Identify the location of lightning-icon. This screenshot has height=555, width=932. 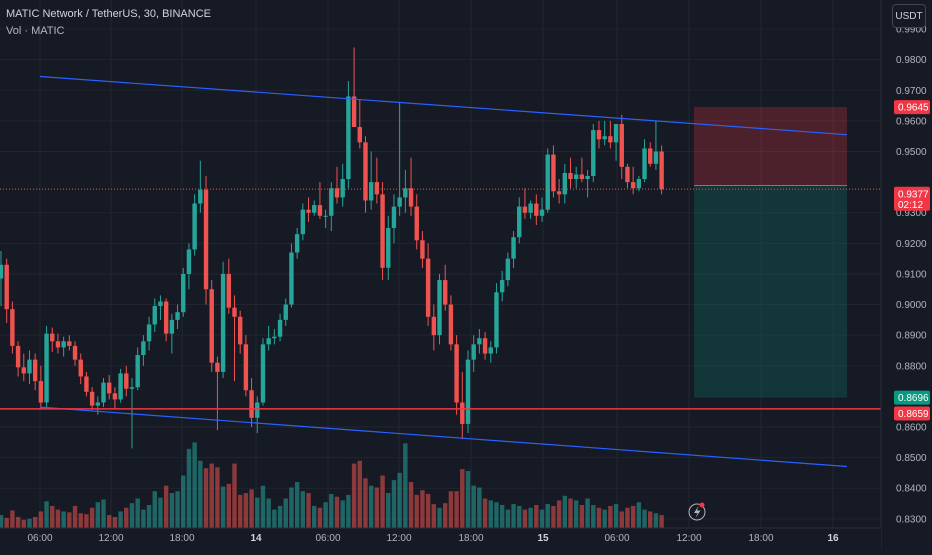
(697, 511).